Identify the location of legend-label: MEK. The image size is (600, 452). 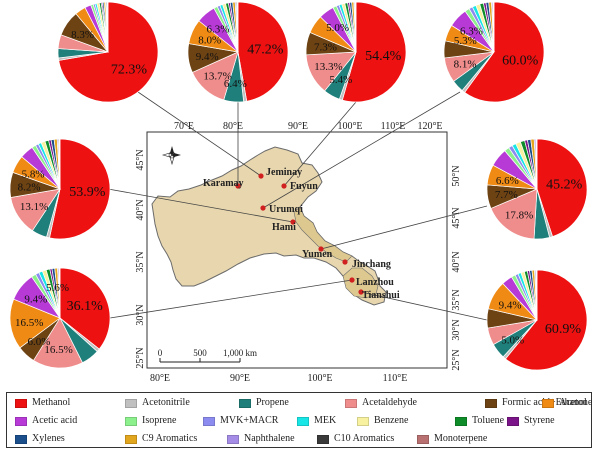
(325, 420).